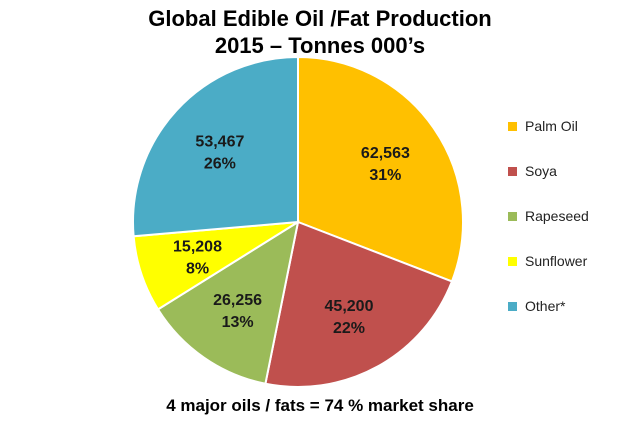  Describe the element at coordinates (219, 141) in the screenshot. I see `slice-value-label-other: 53,467` at that location.